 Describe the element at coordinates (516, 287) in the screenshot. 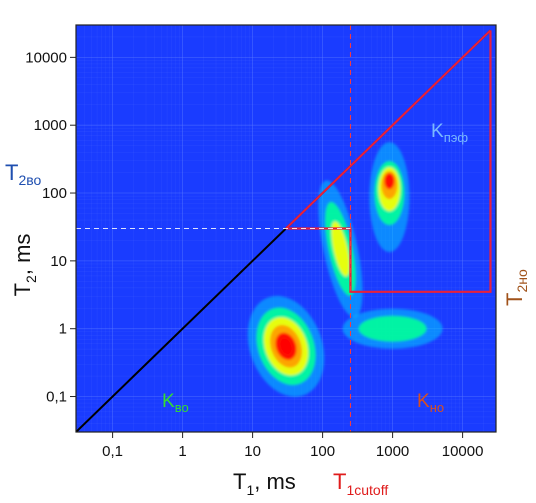

I see `annotation-t2no: T2но` at that location.